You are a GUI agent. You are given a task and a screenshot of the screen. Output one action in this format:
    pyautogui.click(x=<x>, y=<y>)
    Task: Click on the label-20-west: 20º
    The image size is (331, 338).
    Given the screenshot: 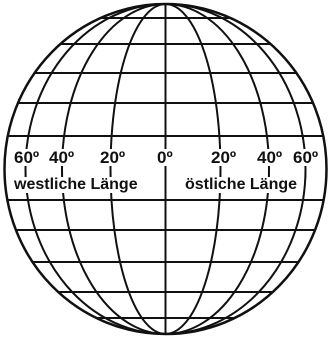 What is the action you would take?
    pyautogui.click(x=113, y=157)
    